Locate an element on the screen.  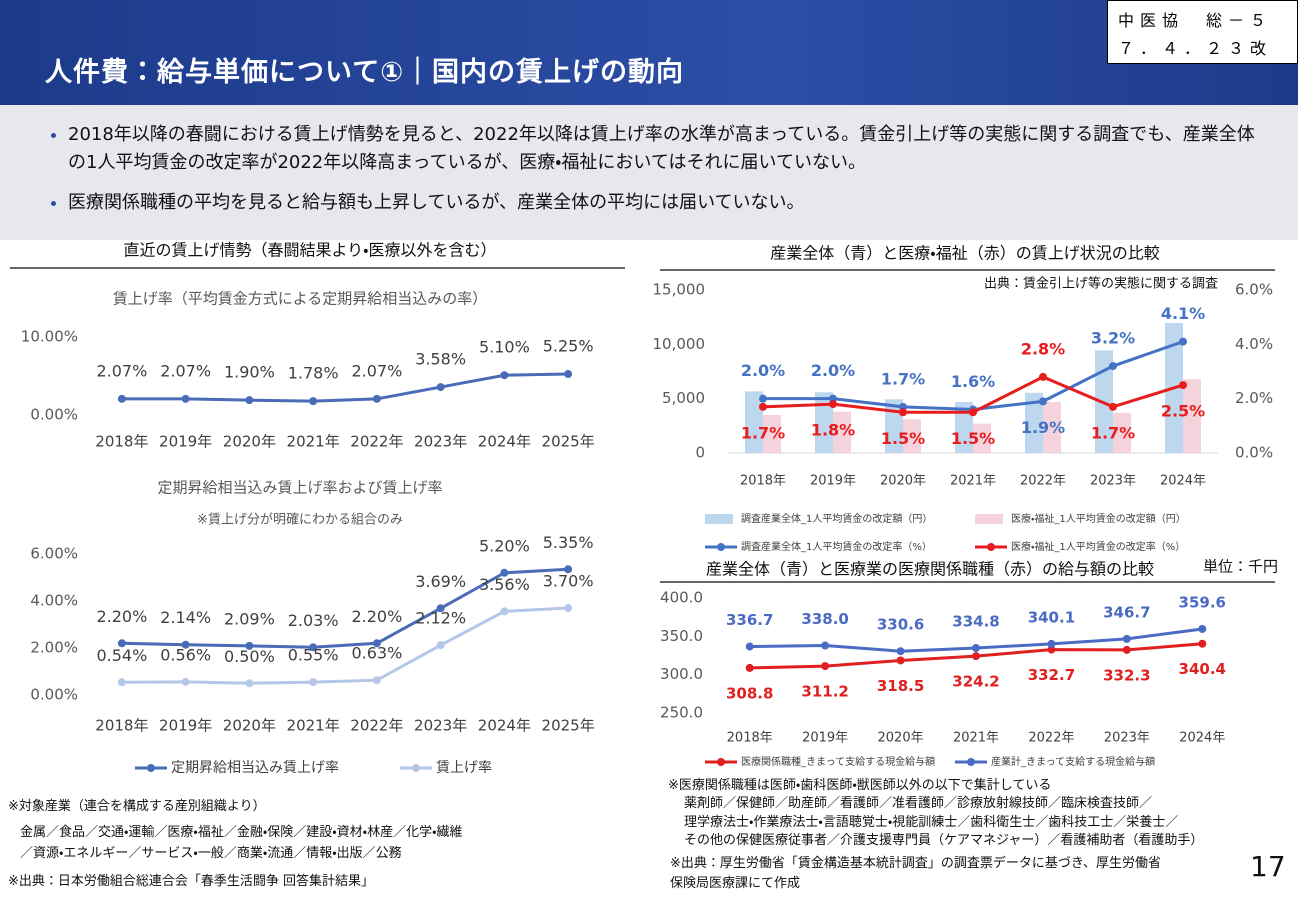
chart-title: 産業全体（青）と医療・福祉（赤）の賃上げ状況の比較 is located at coordinates (964, 253).